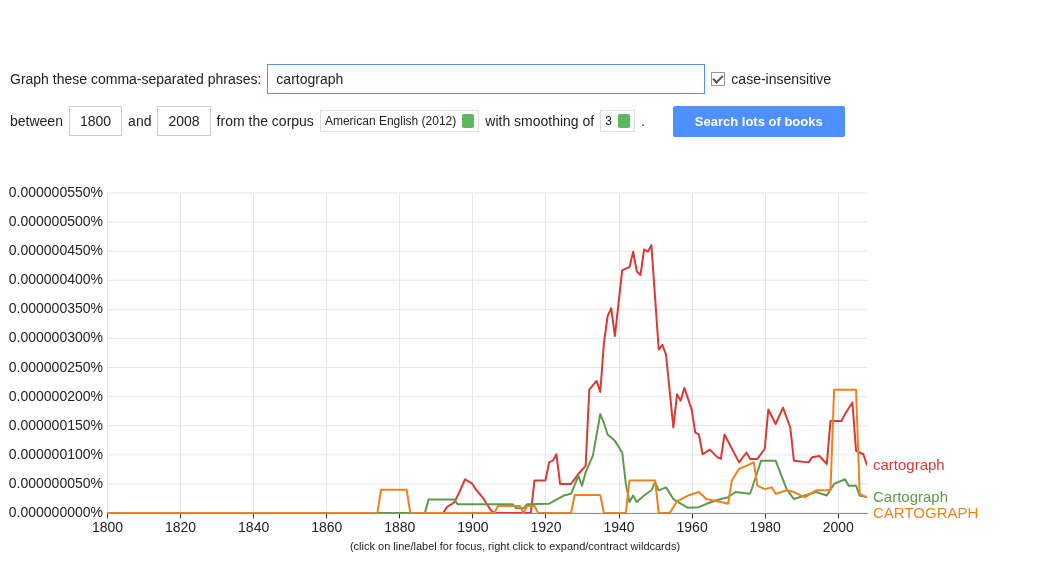  I want to click on x-tick-label: 2000, so click(838, 526).